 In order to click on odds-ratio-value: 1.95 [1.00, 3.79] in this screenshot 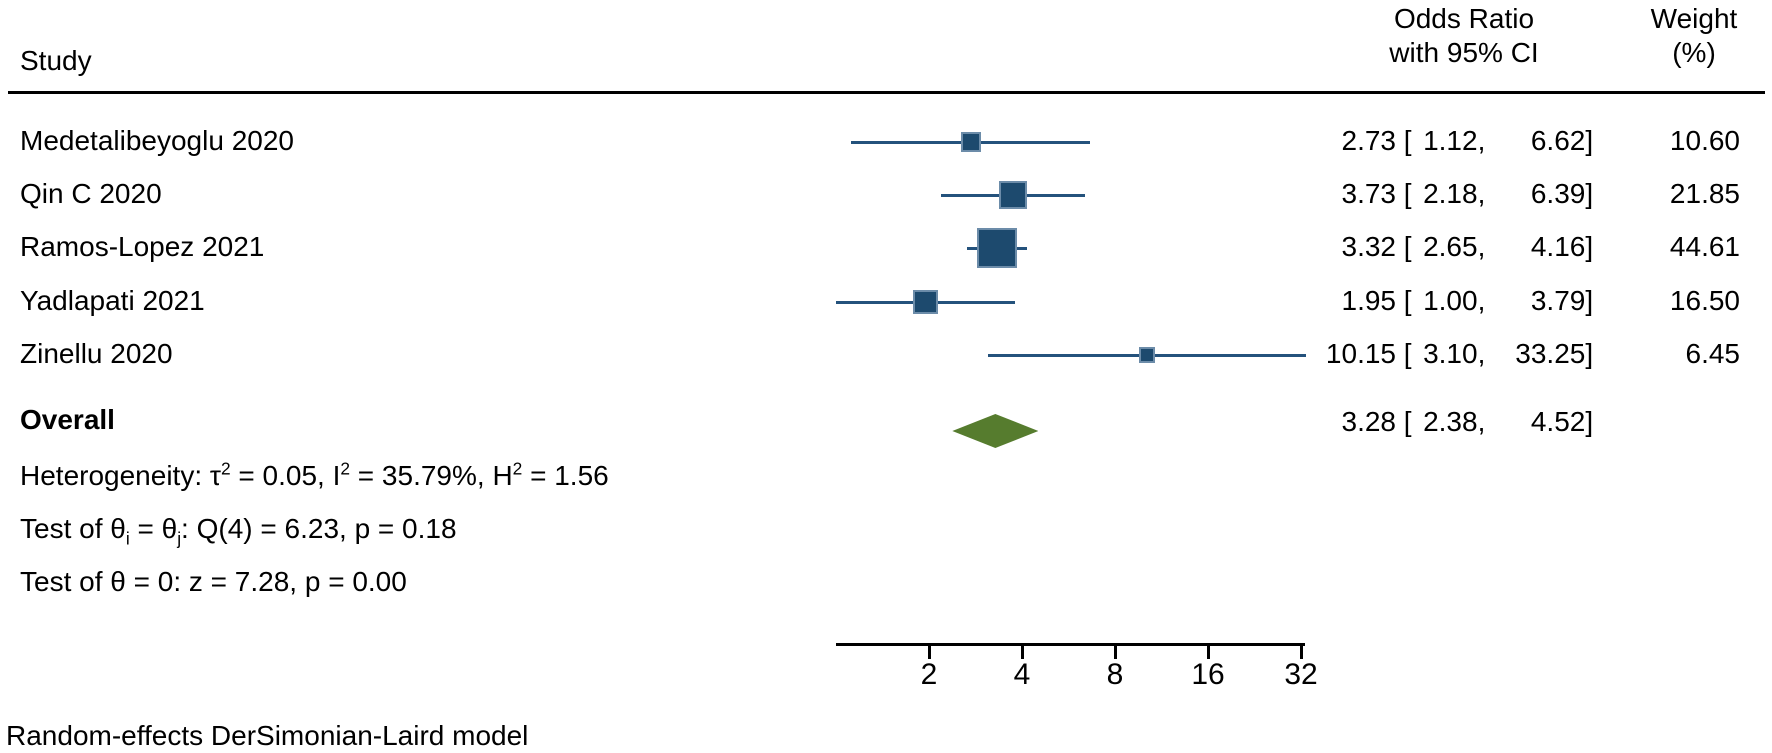, I will do `click(1468, 301)`.